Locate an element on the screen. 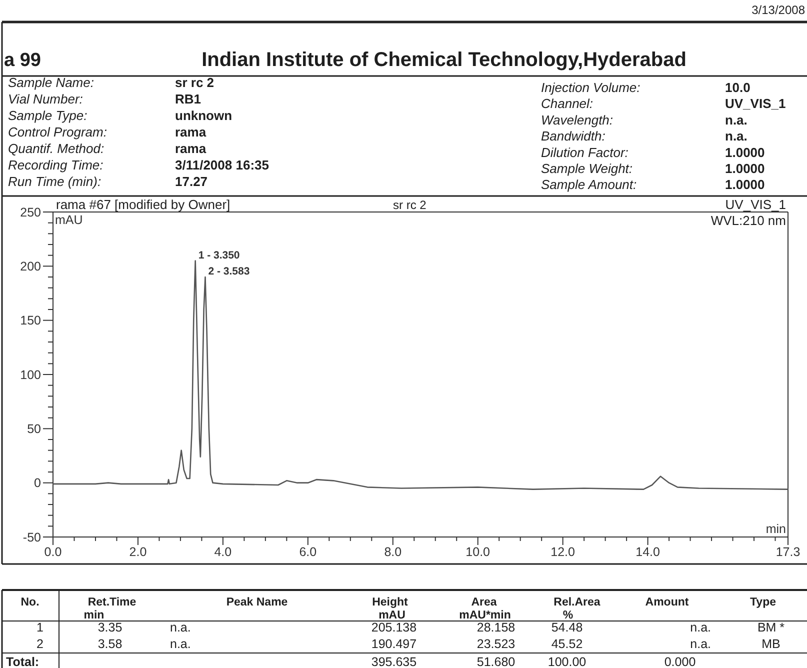 The image size is (807, 668). text: Recording Time: is located at coordinates (56, 165).